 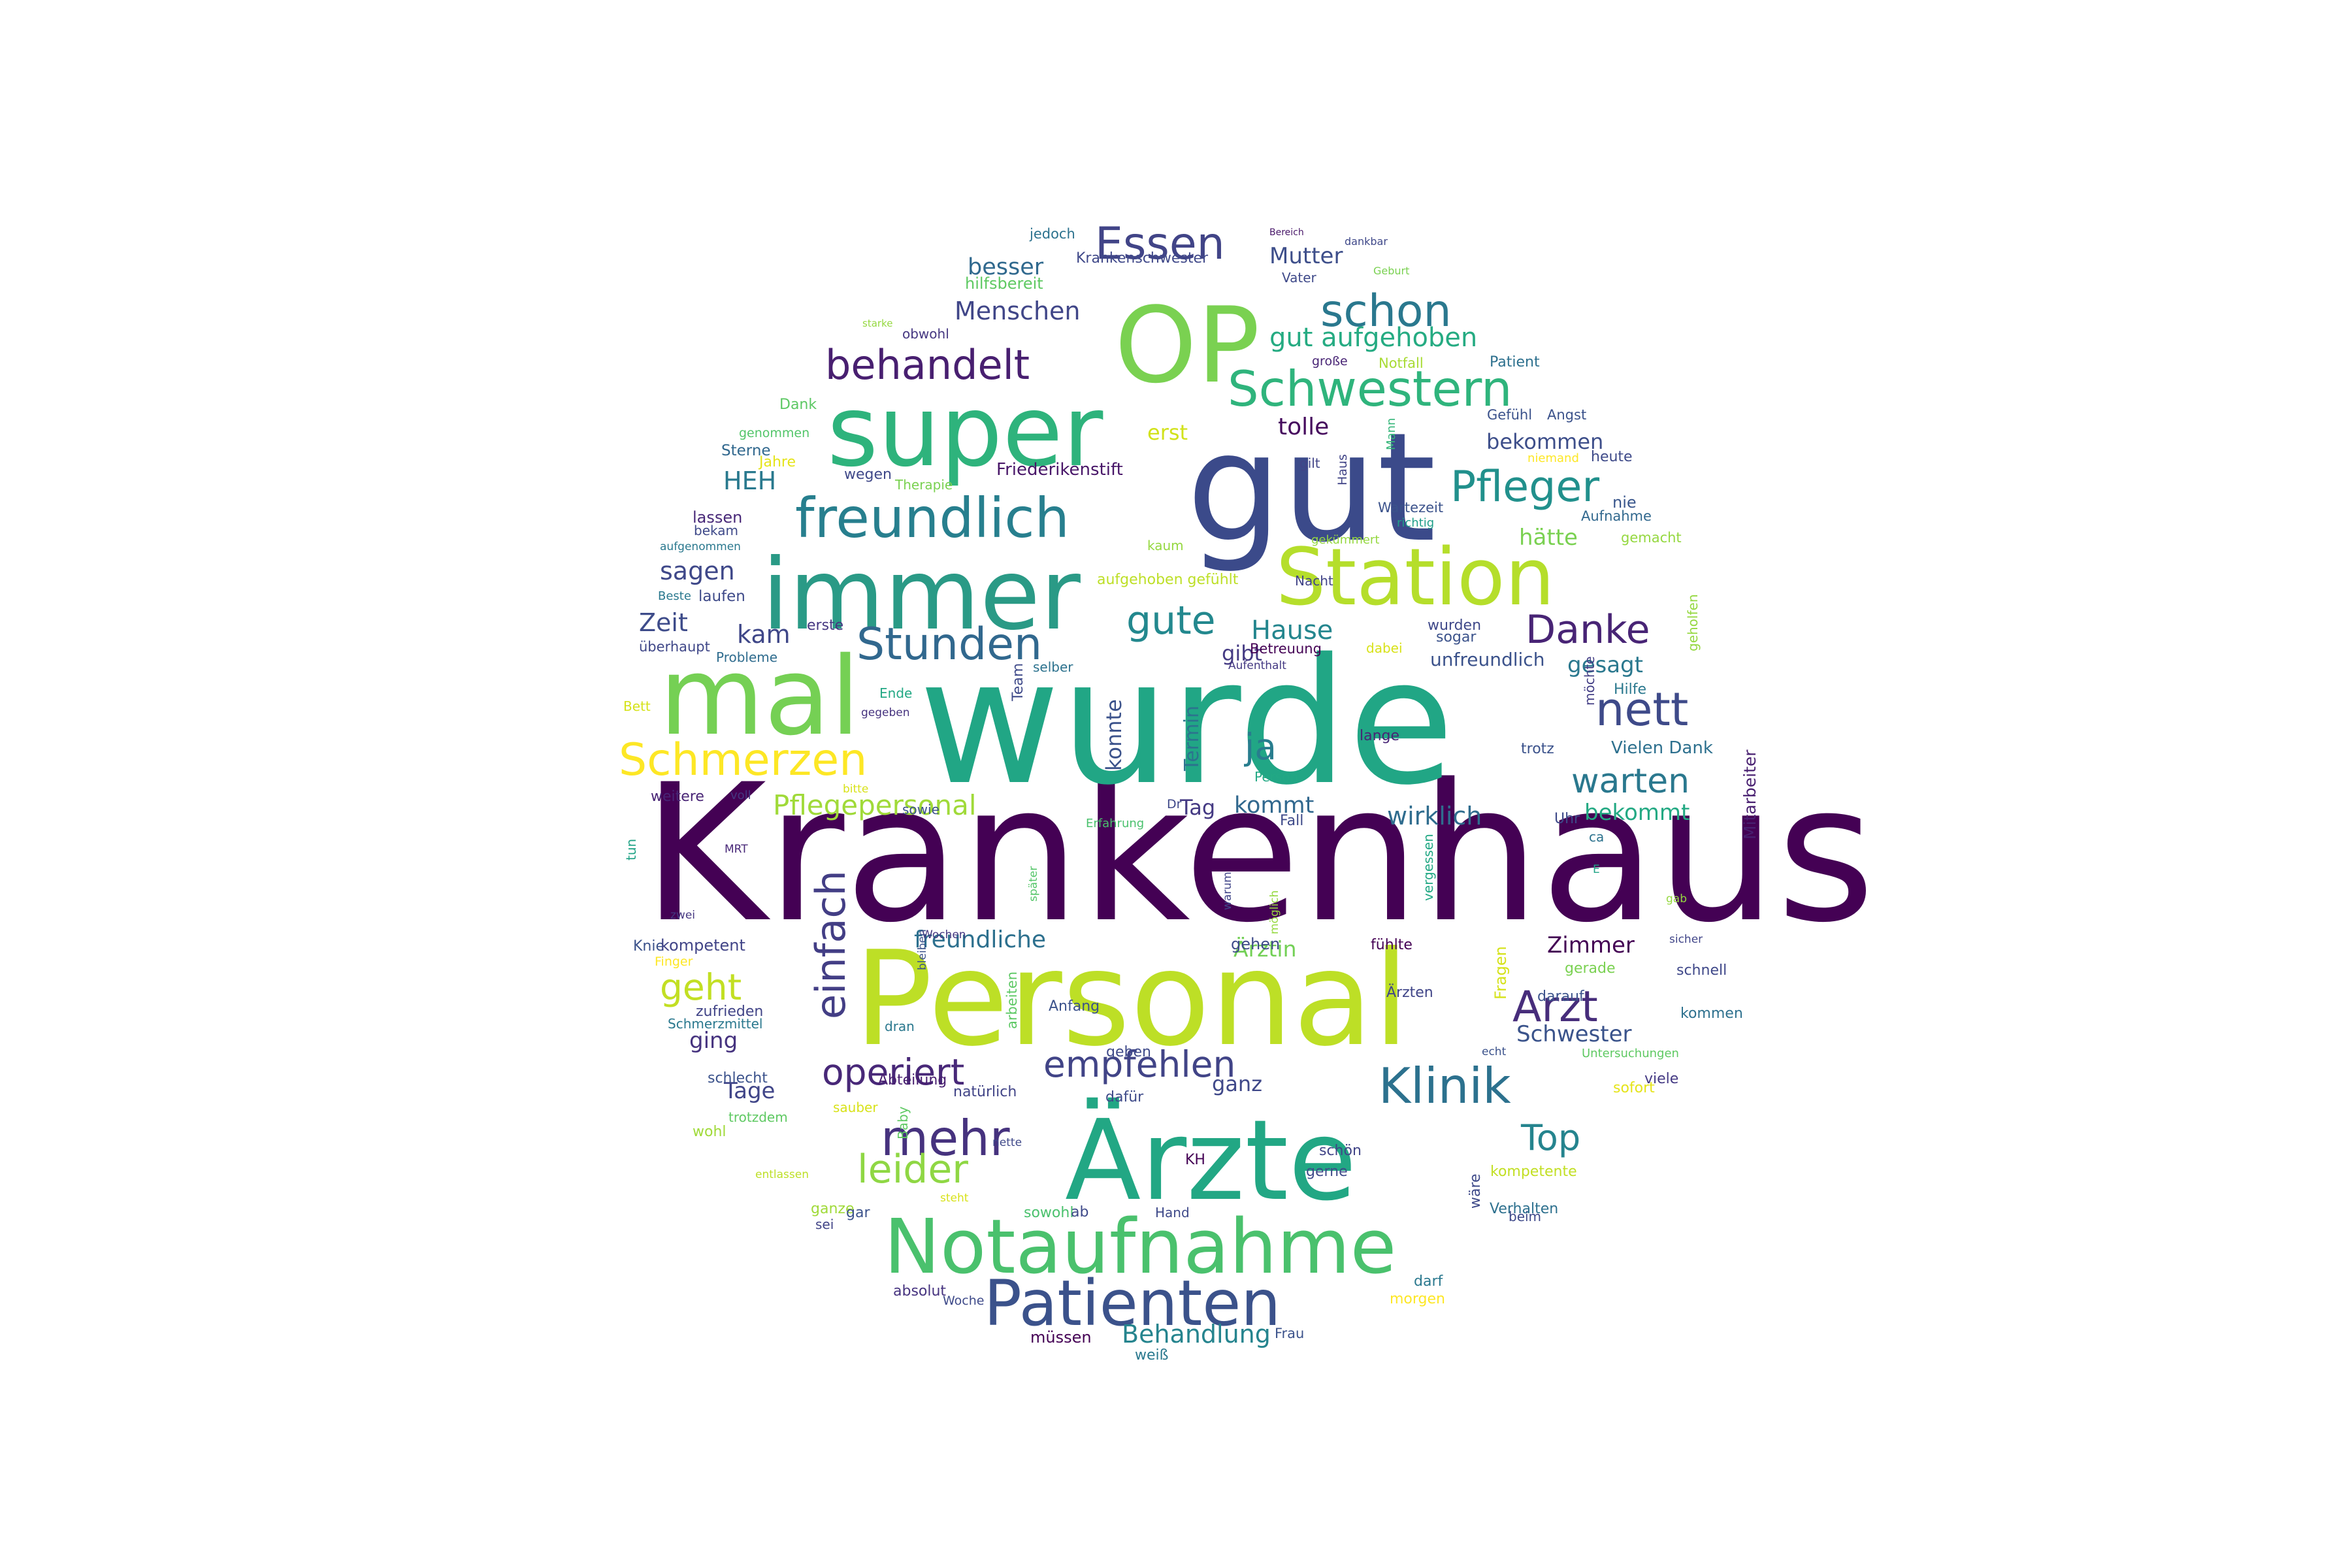 I want to click on word-kam: kam, so click(x=764, y=634).